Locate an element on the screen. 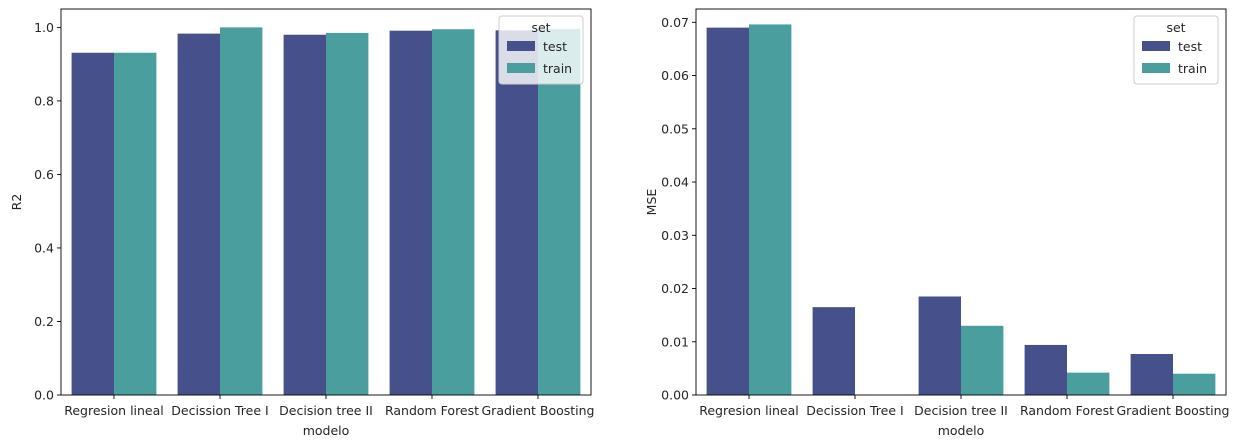 This screenshot has height=448, width=1243. y-tick-label: 0.00 is located at coordinates (675, 395).